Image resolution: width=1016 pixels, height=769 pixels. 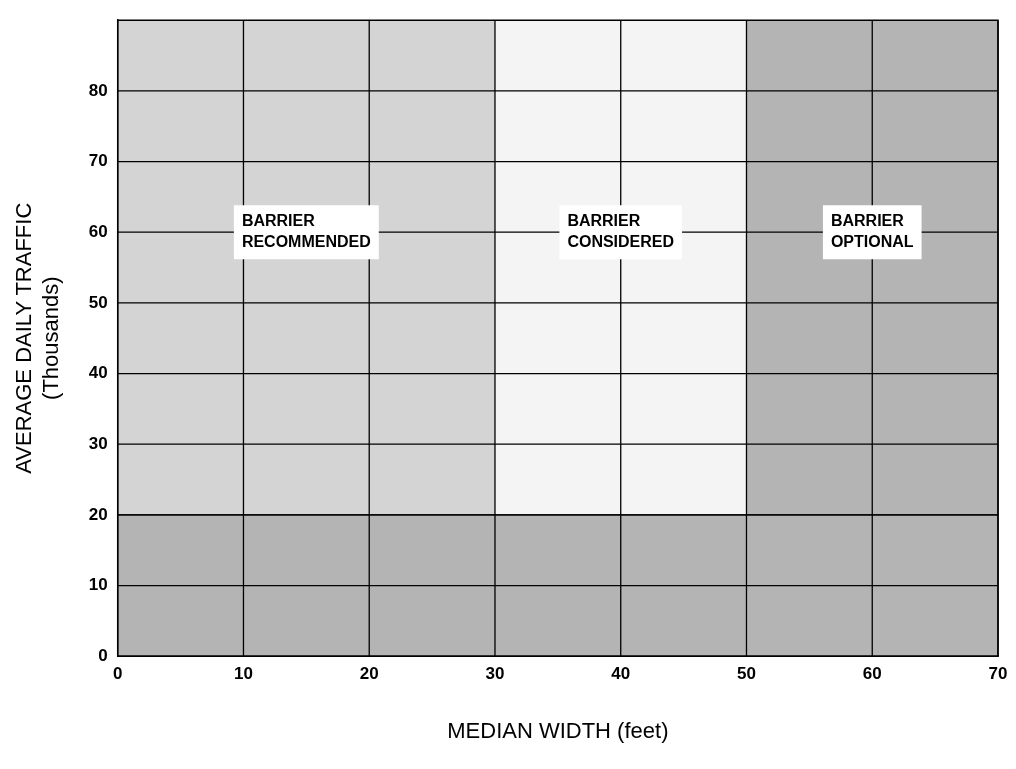 I want to click on x-axis-title: MEDIAN WIDTH (feet), so click(x=558, y=730).